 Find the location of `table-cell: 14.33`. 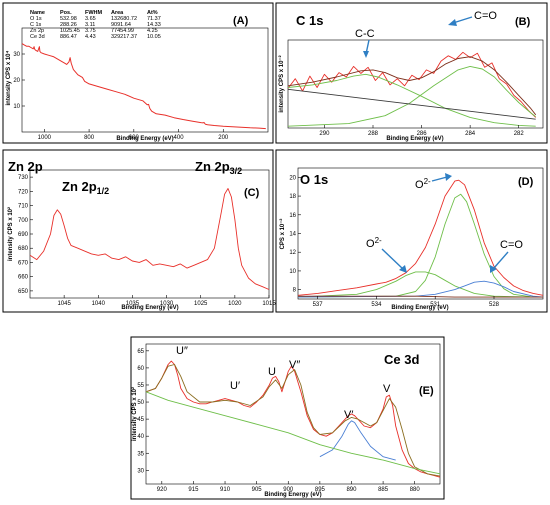

table-cell: 14.33 is located at coordinates (154, 25).